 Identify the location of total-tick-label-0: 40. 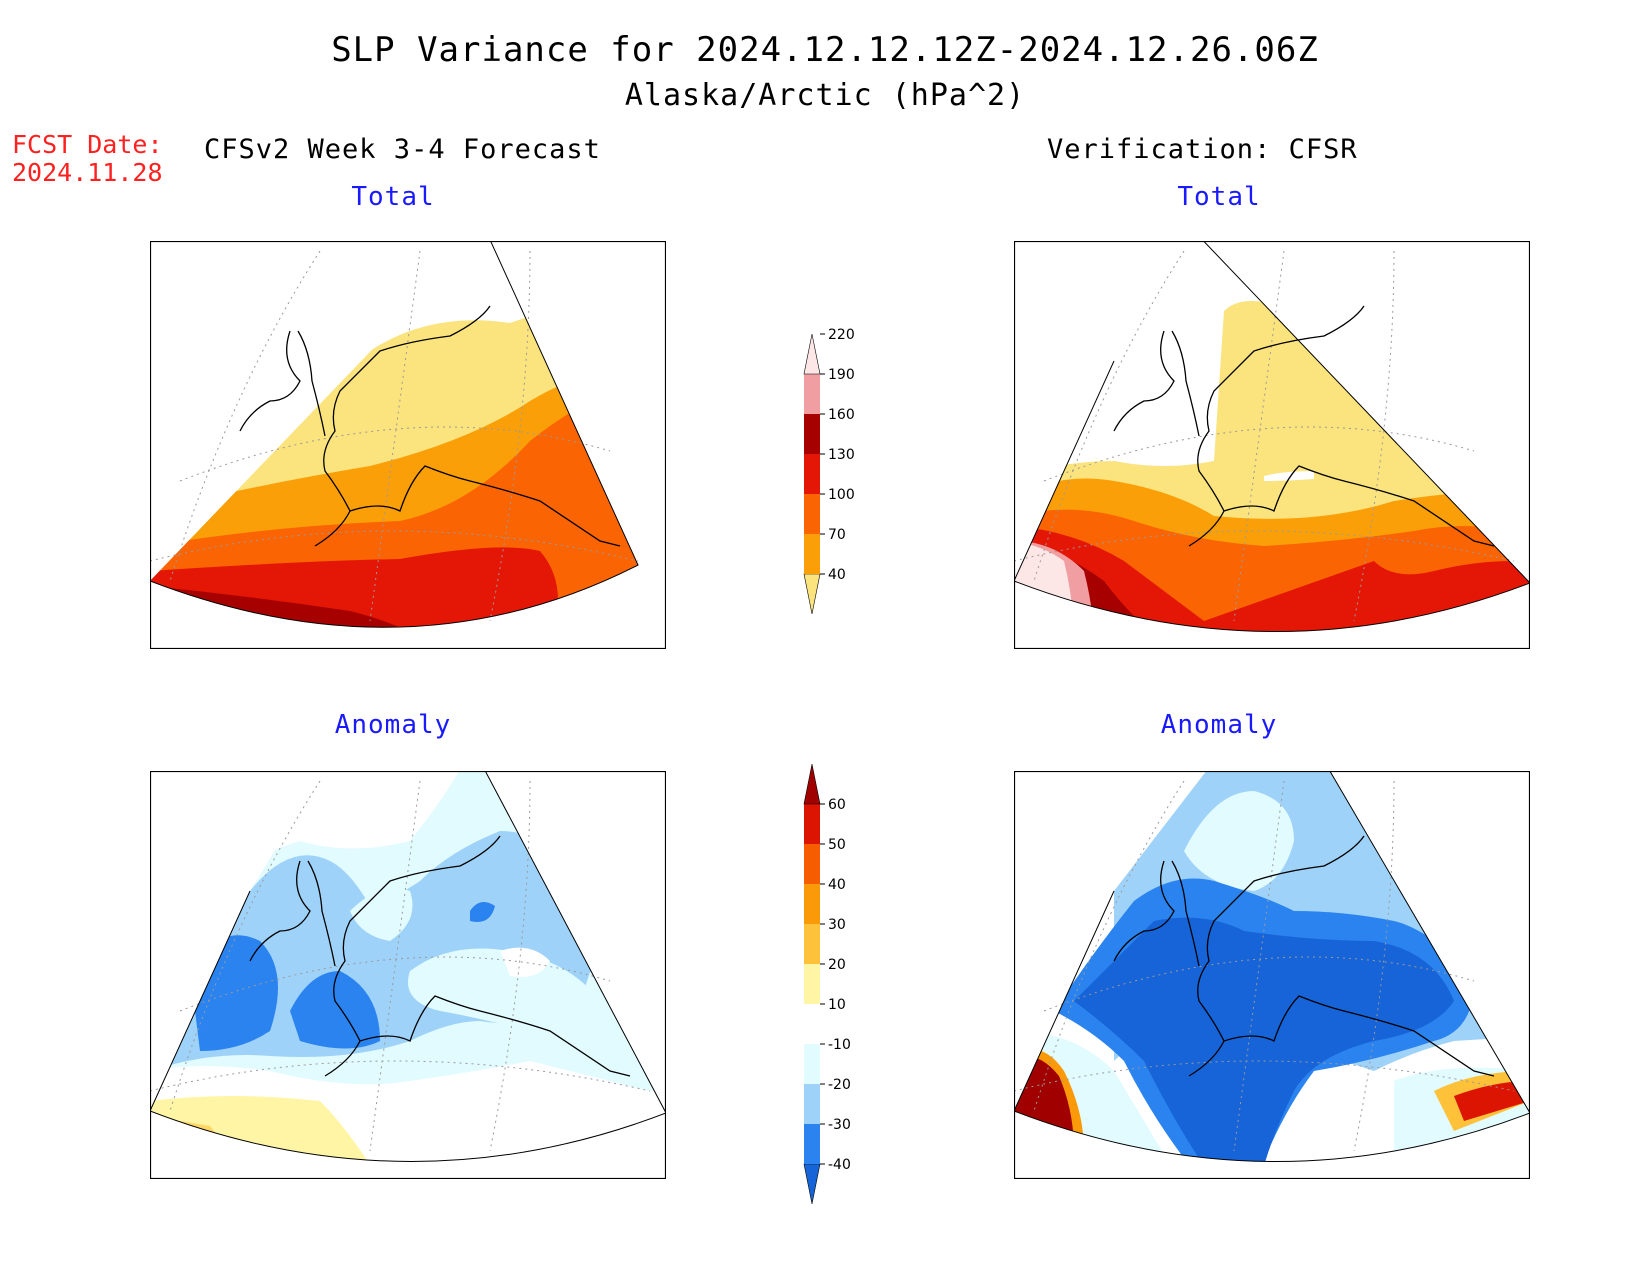
(837, 575).